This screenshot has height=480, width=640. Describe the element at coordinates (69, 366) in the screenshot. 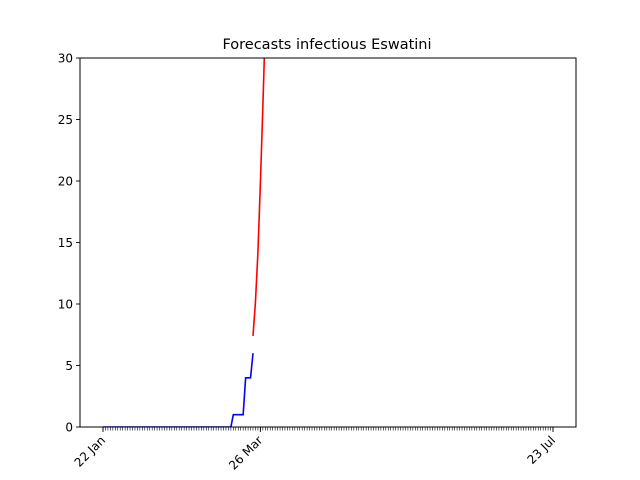

I see `y-tick-label: 5` at that location.